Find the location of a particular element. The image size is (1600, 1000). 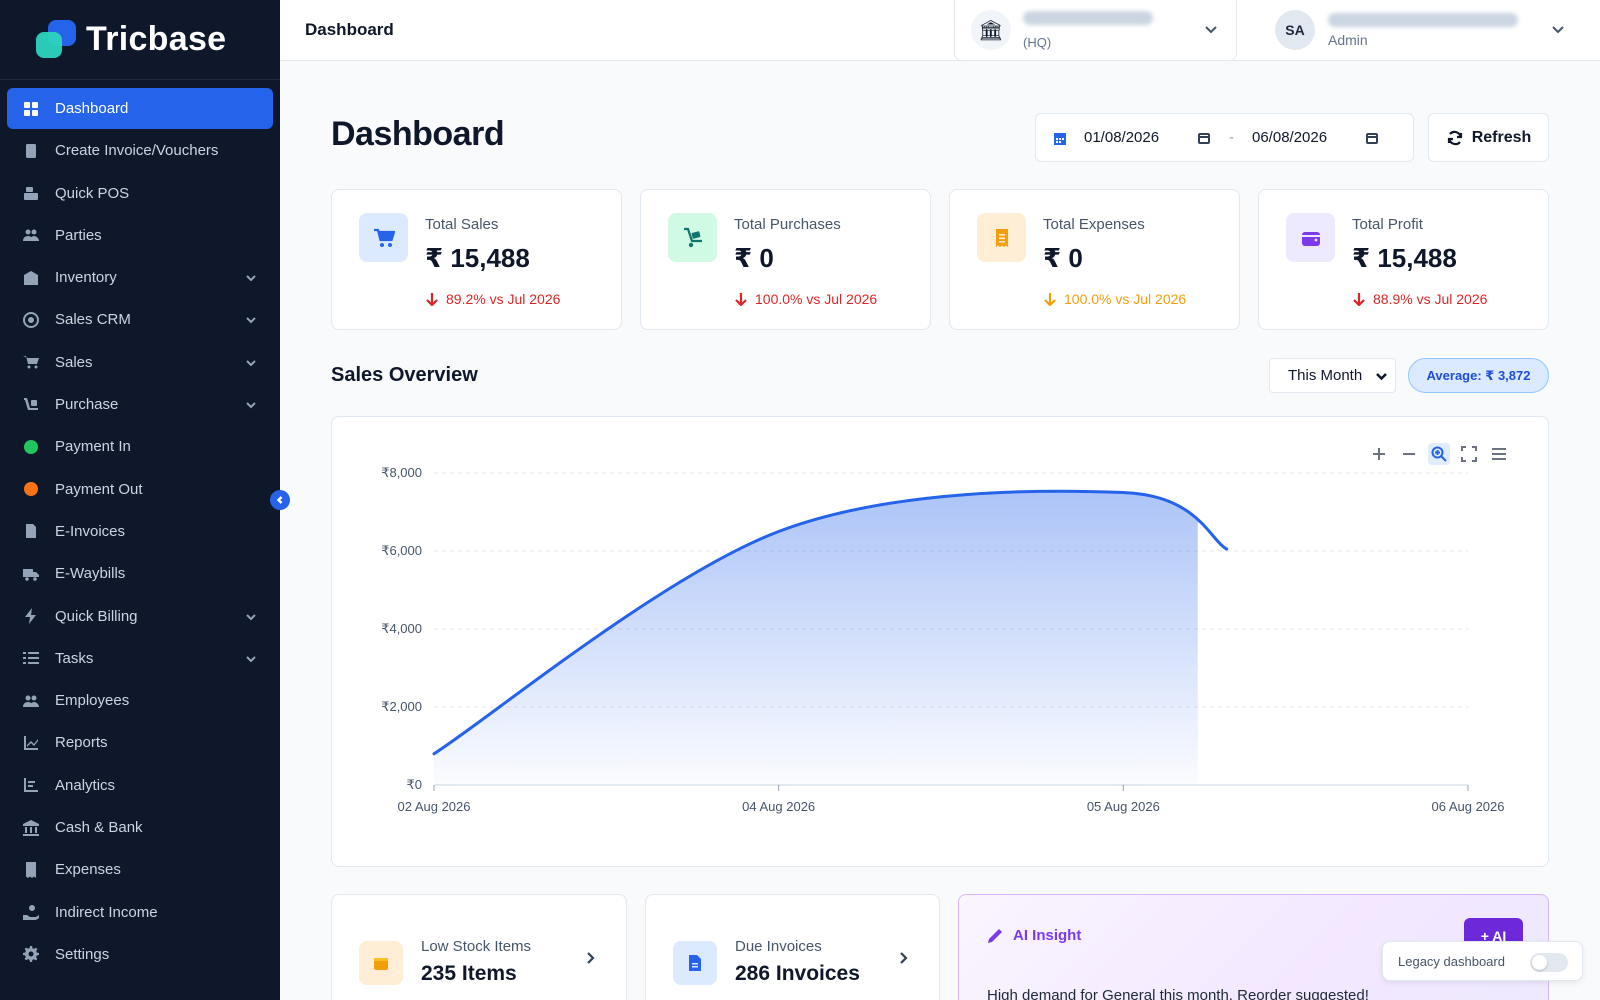

low-stock-card: Low Stock Items 235 Items is located at coordinates (479, 947).